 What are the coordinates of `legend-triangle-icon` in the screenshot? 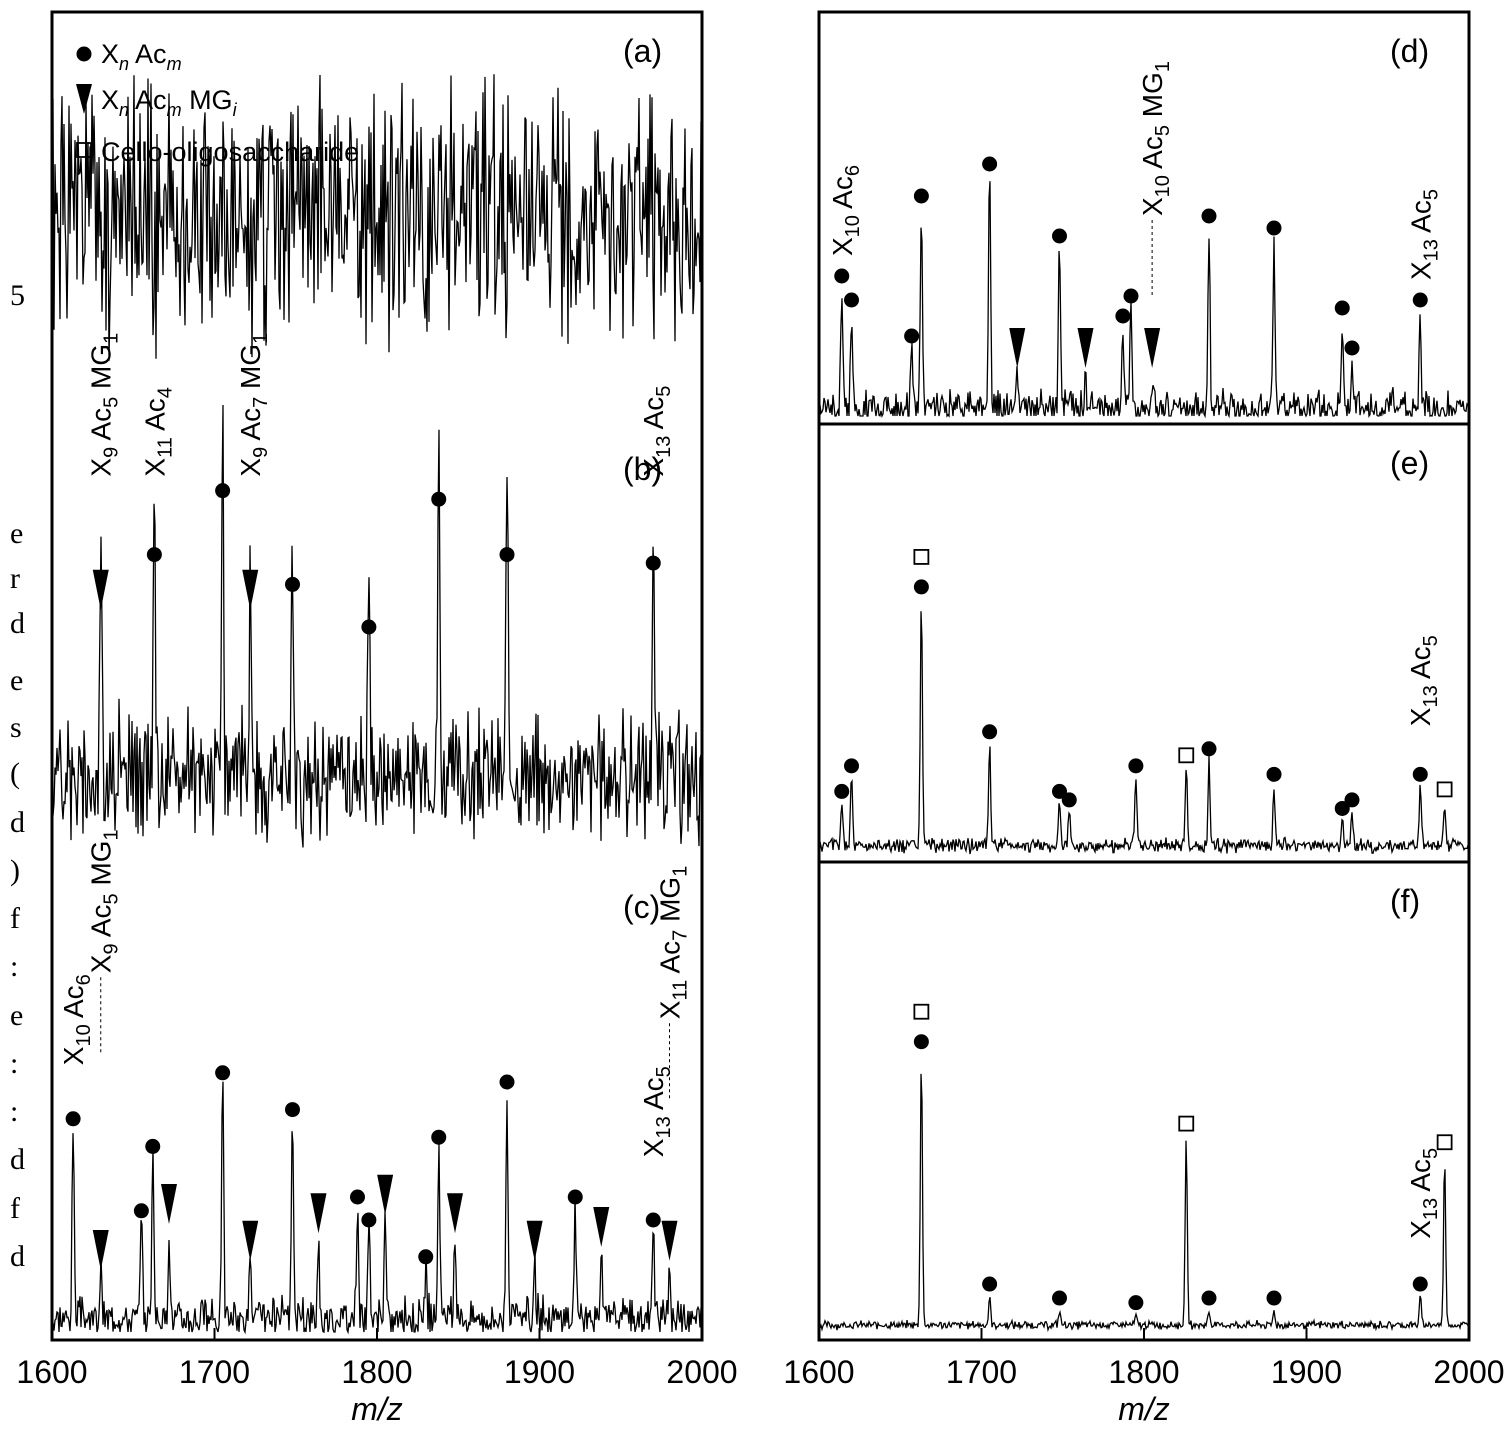 It's located at (84, 99).